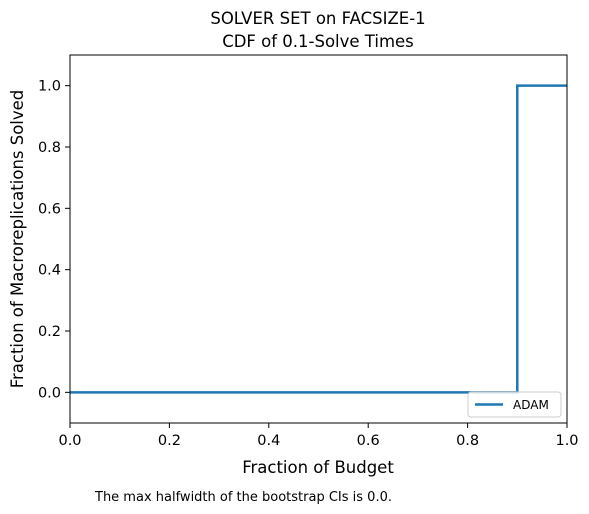 This screenshot has width=589, height=514. What do you see at coordinates (467, 441) in the screenshot?
I see `x-tick-label: 0.8` at bounding box center [467, 441].